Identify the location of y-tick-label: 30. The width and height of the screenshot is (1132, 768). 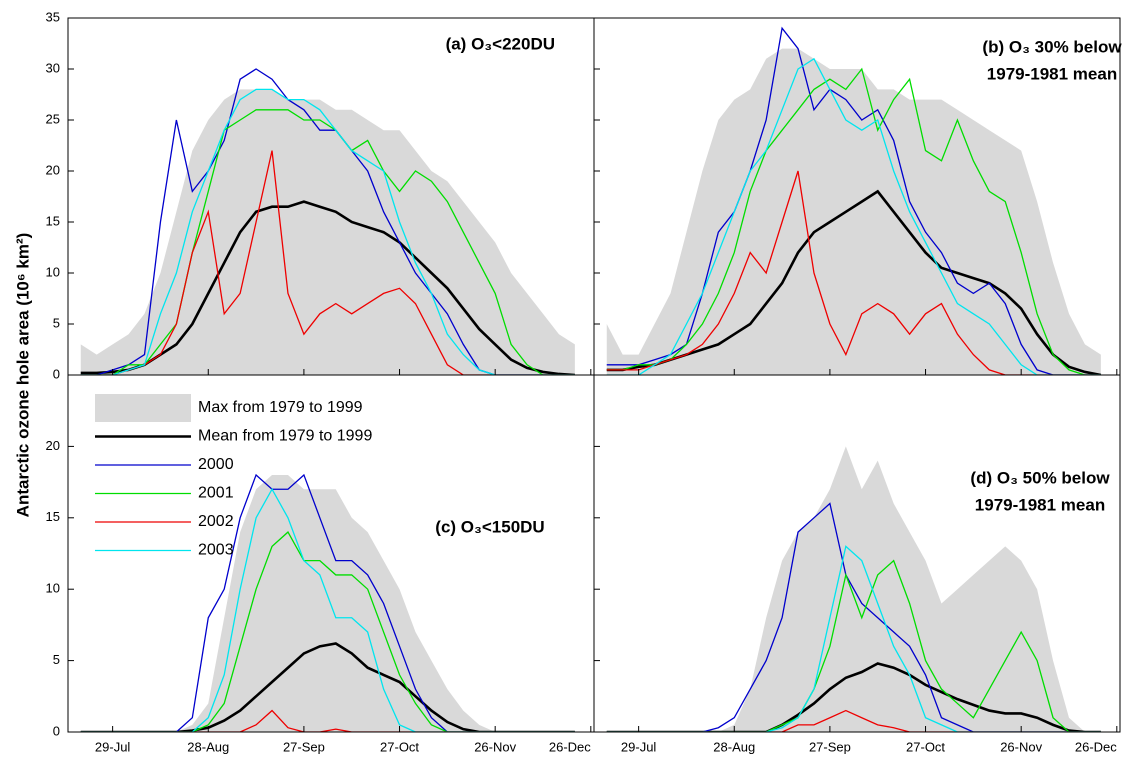
(53, 67).